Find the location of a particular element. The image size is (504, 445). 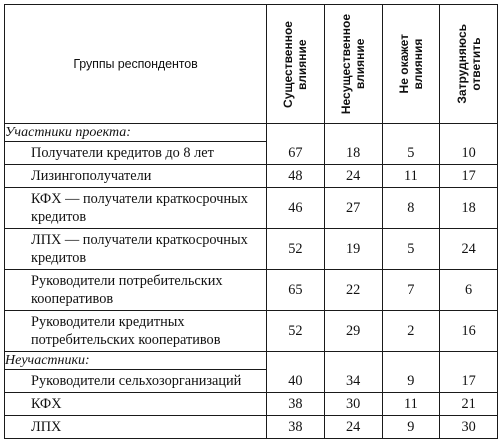

header-line: ответить is located at coordinates (475, 64).